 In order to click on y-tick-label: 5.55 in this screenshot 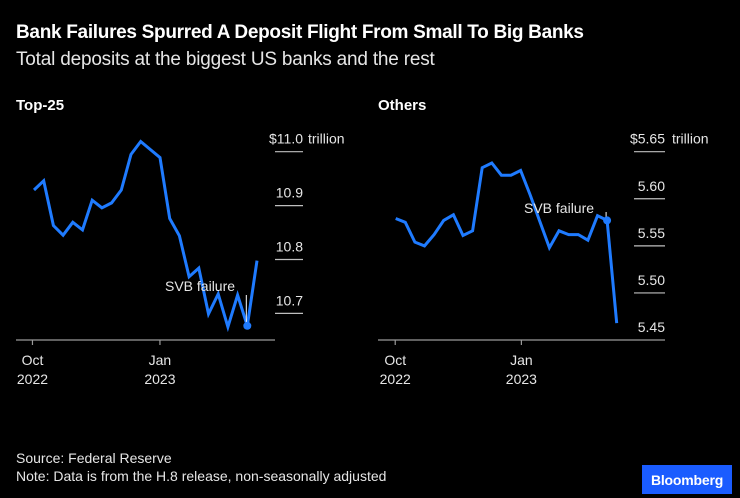, I will do `click(651, 233)`.